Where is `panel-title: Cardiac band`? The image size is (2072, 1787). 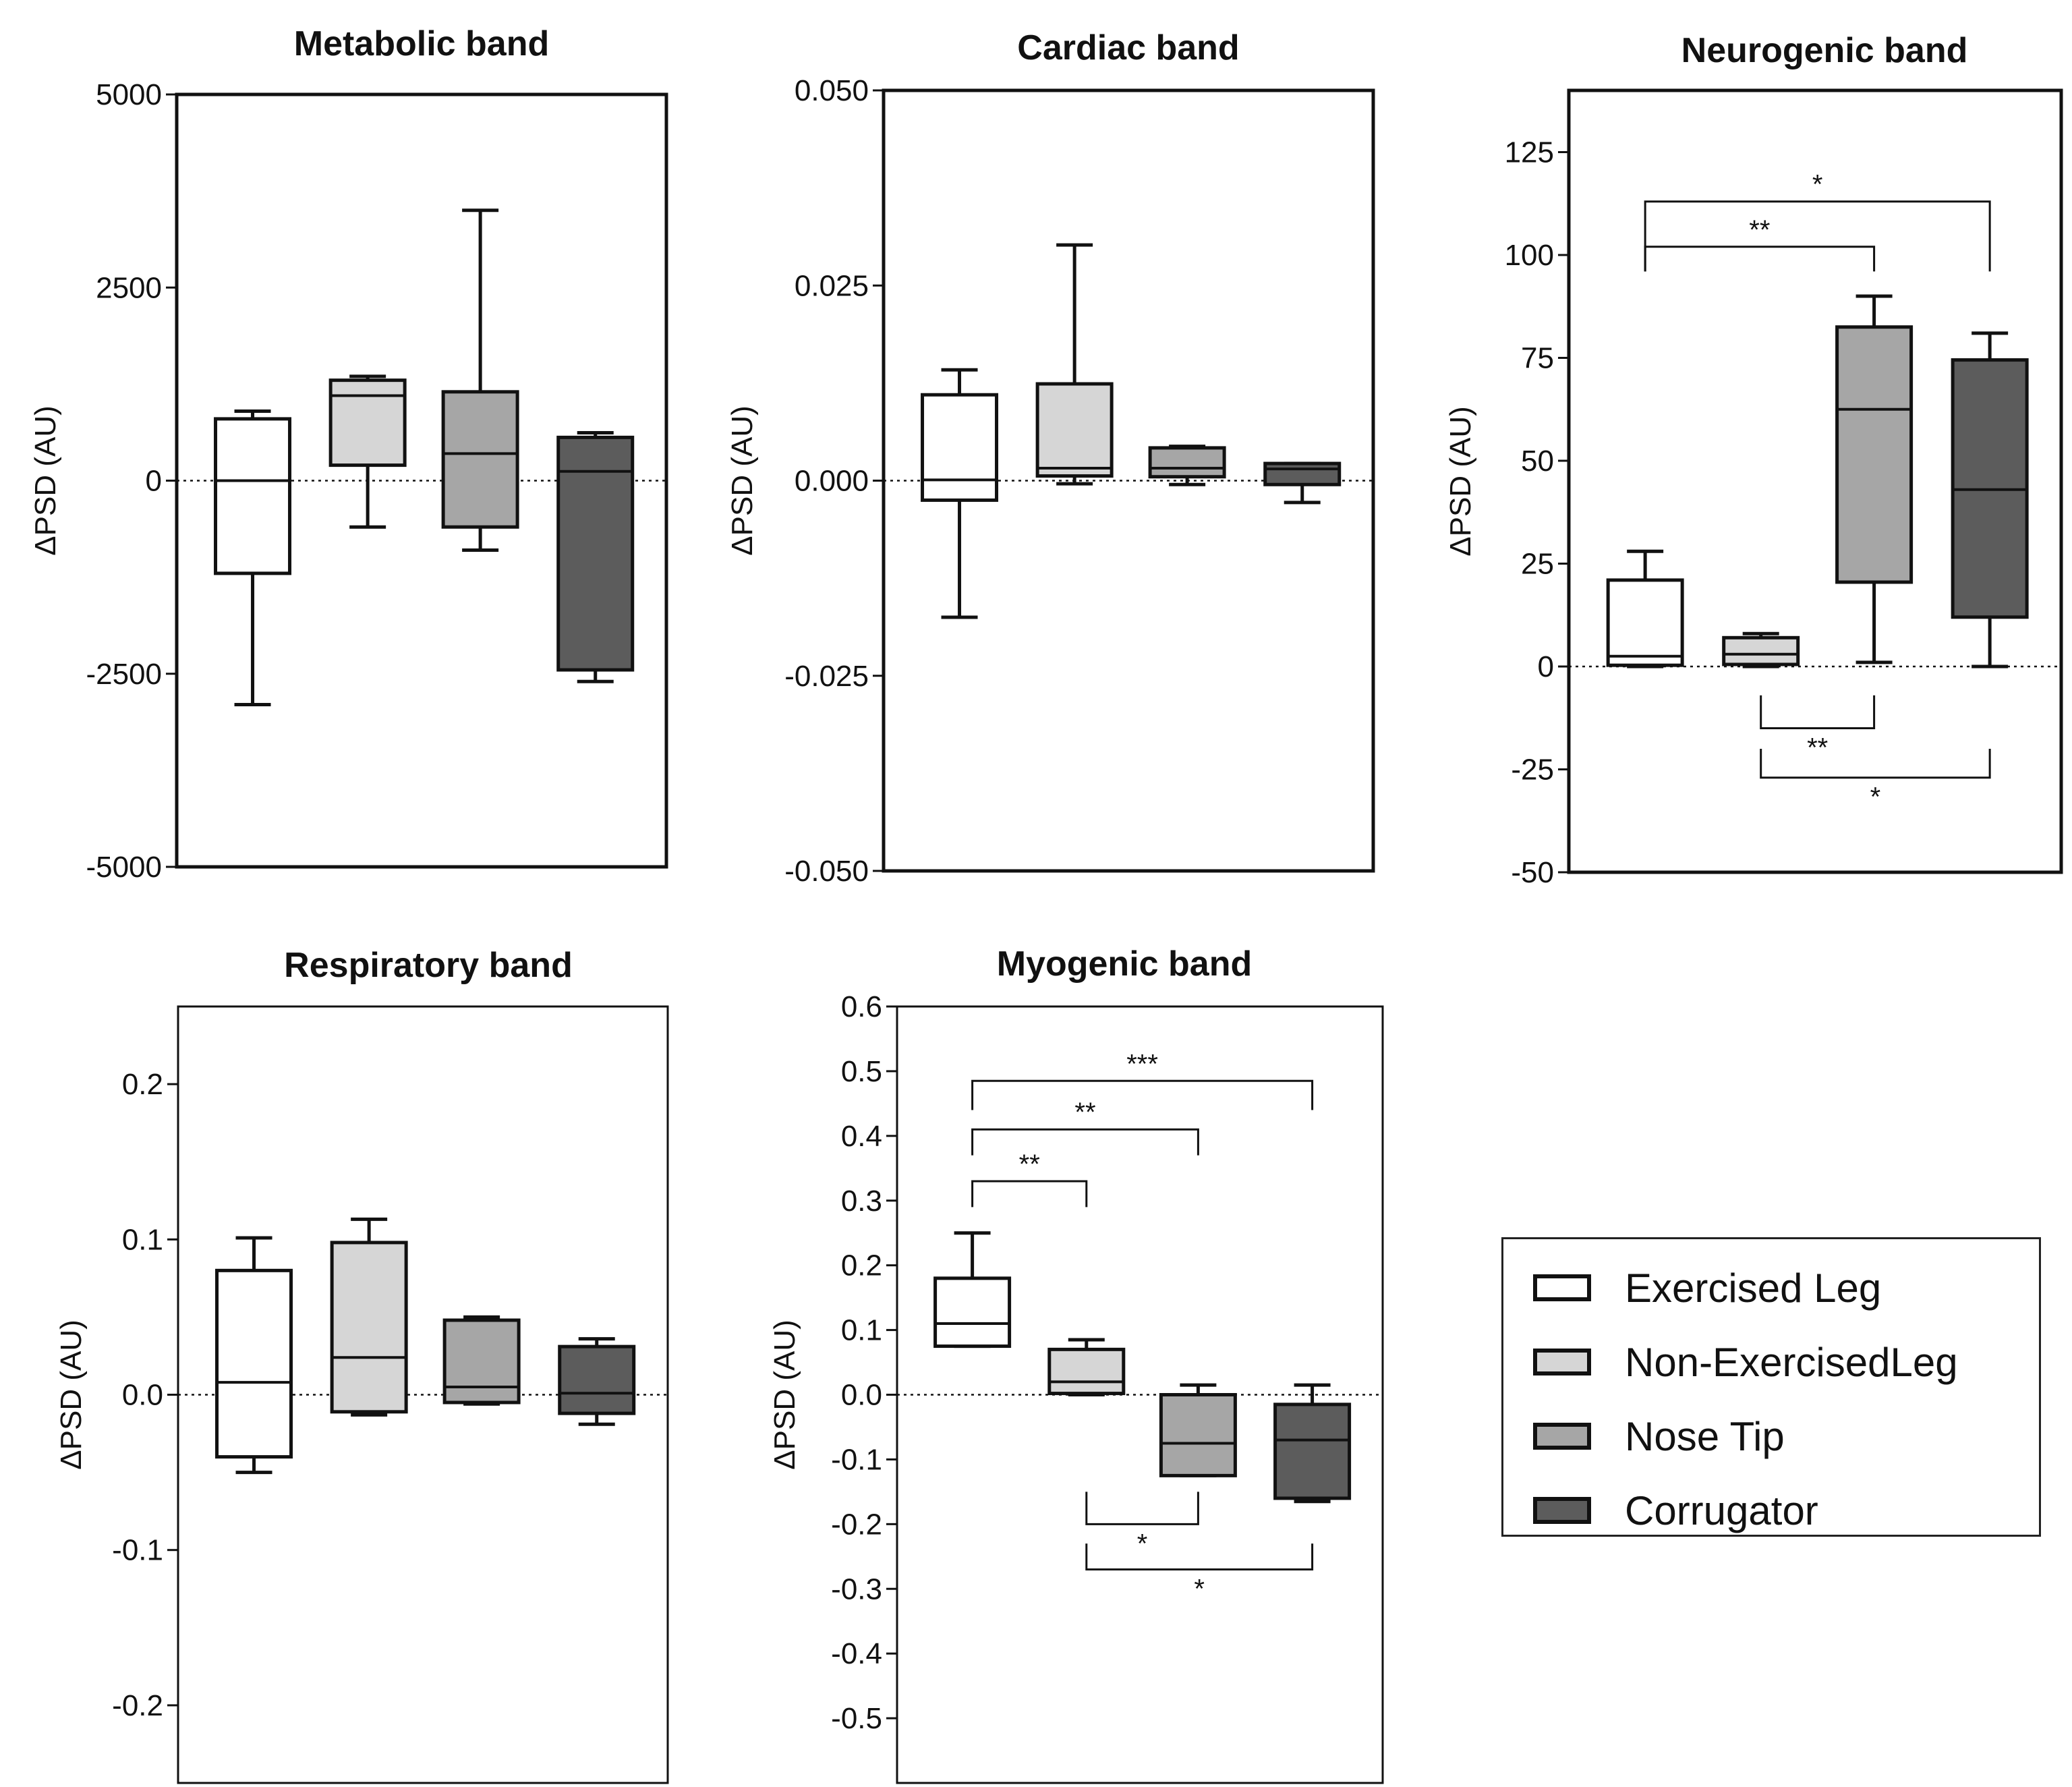
panel-title: Cardiac band is located at coordinates (1128, 47).